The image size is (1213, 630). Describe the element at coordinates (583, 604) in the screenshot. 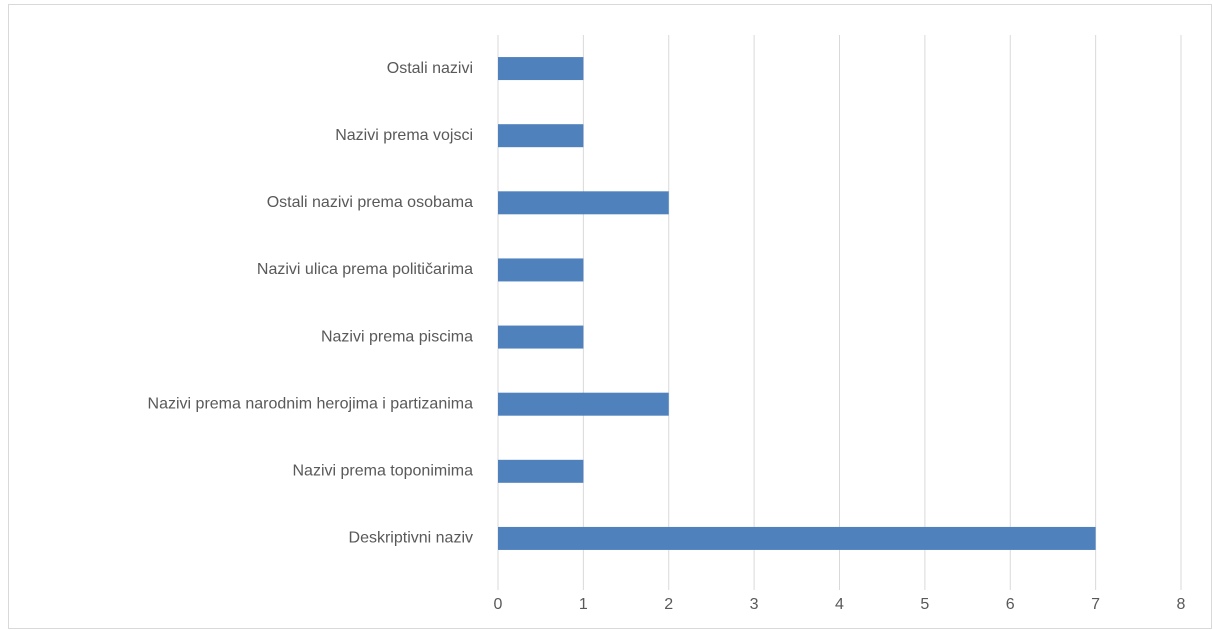

I see `x-tick-label: 1` at that location.